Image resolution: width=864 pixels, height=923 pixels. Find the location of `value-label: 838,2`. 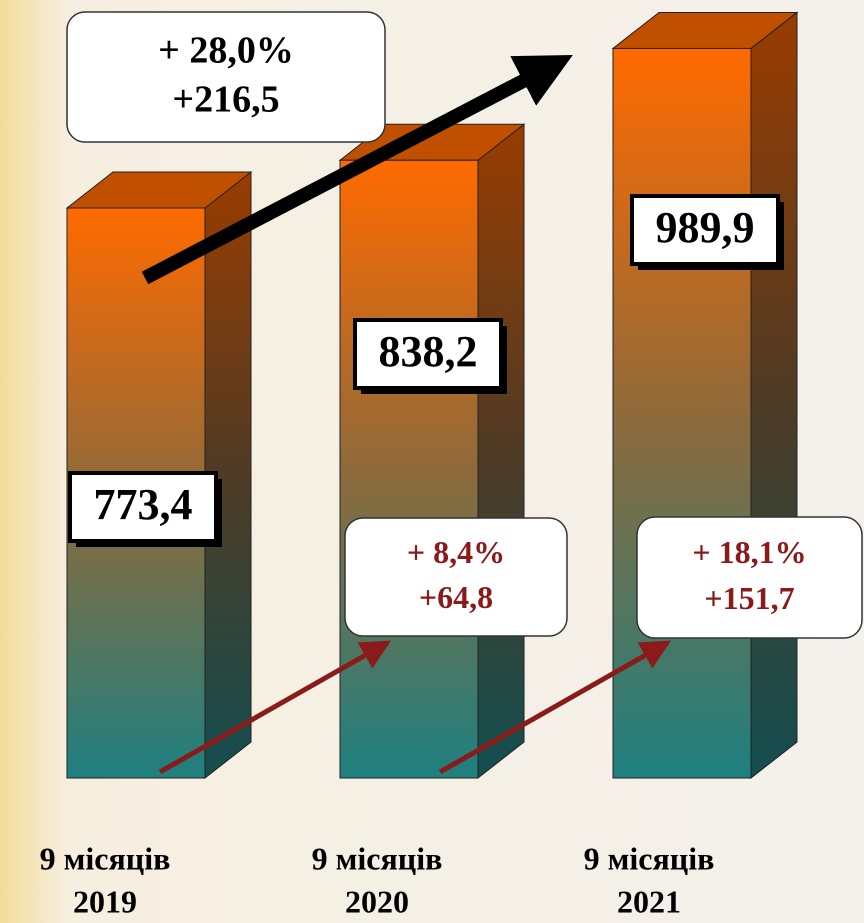

value-label: 838,2 is located at coordinates (428, 351).